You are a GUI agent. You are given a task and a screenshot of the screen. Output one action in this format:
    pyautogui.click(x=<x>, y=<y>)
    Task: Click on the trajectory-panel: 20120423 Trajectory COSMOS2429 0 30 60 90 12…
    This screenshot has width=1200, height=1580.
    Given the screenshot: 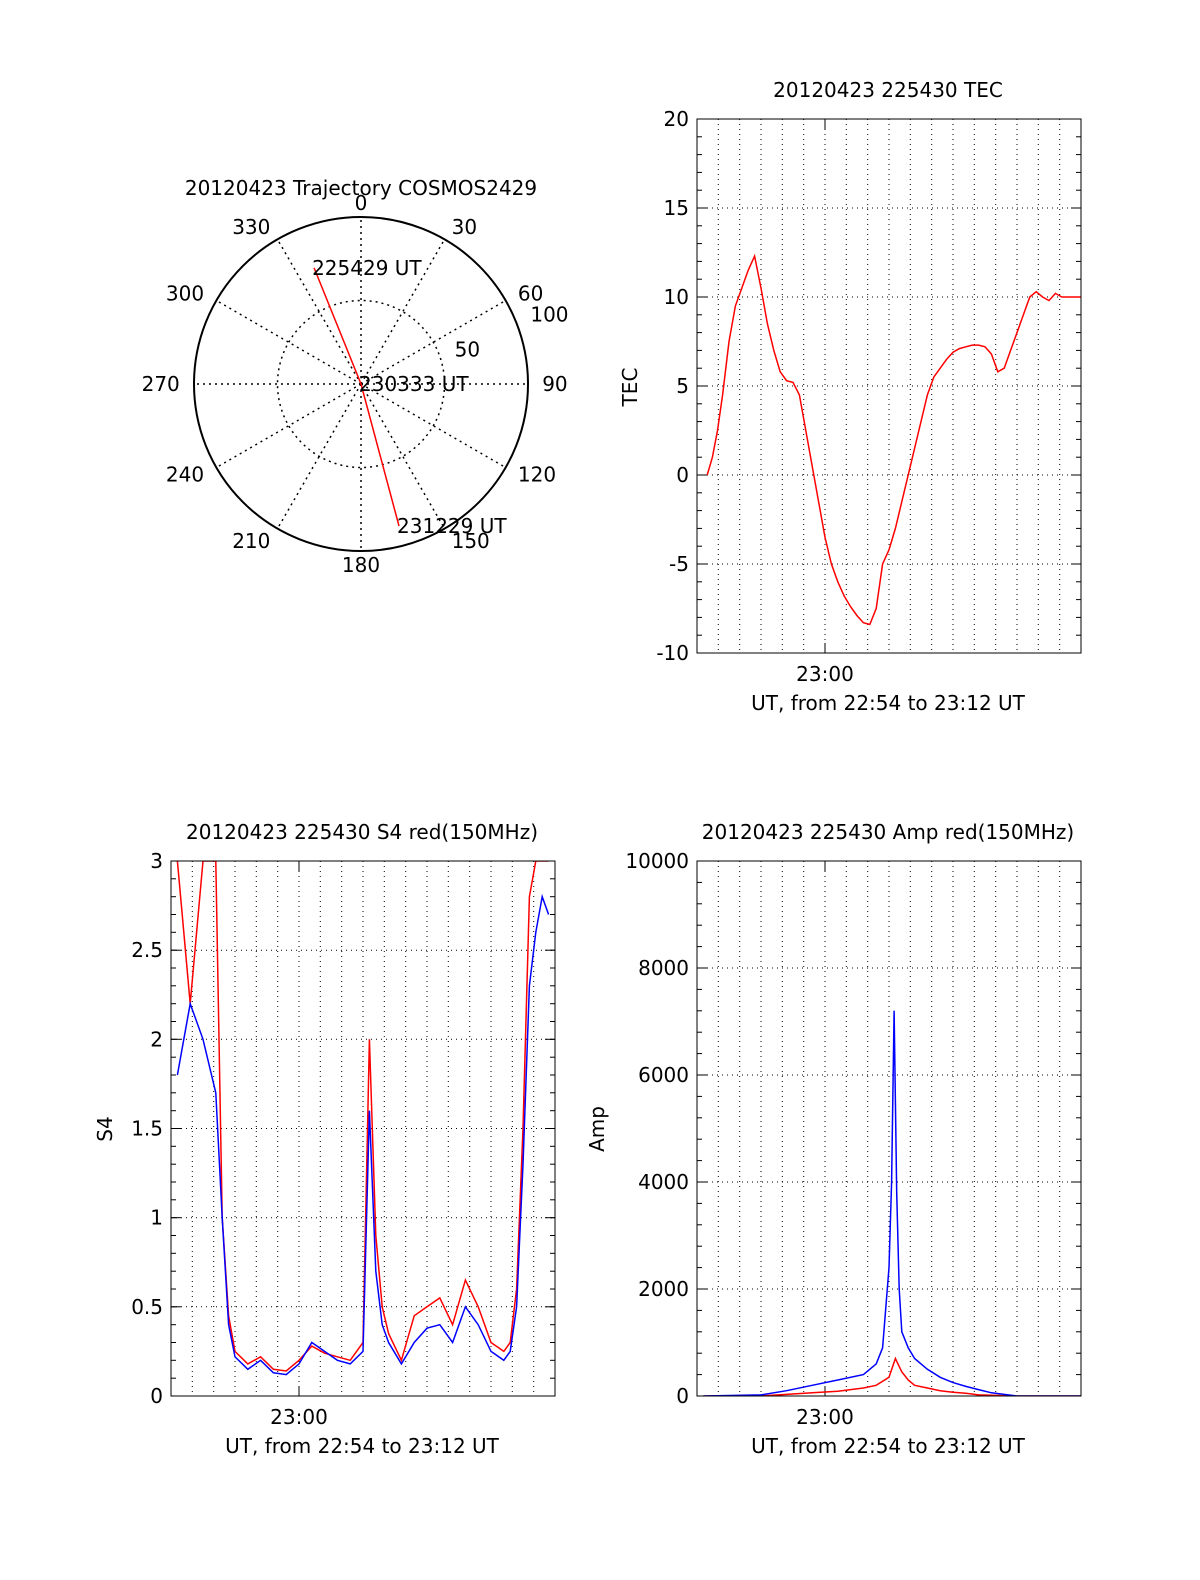 What is the action you would take?
    pyautogui.click(x=355, y=376)
    